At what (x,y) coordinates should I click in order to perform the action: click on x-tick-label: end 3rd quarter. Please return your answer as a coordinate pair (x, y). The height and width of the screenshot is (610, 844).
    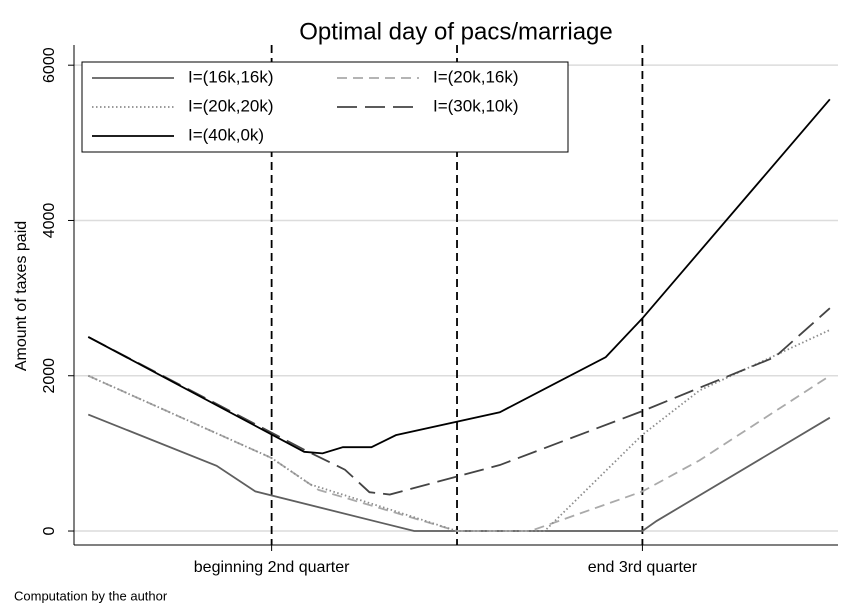
    Looking at the image, I should click on (643, 567).